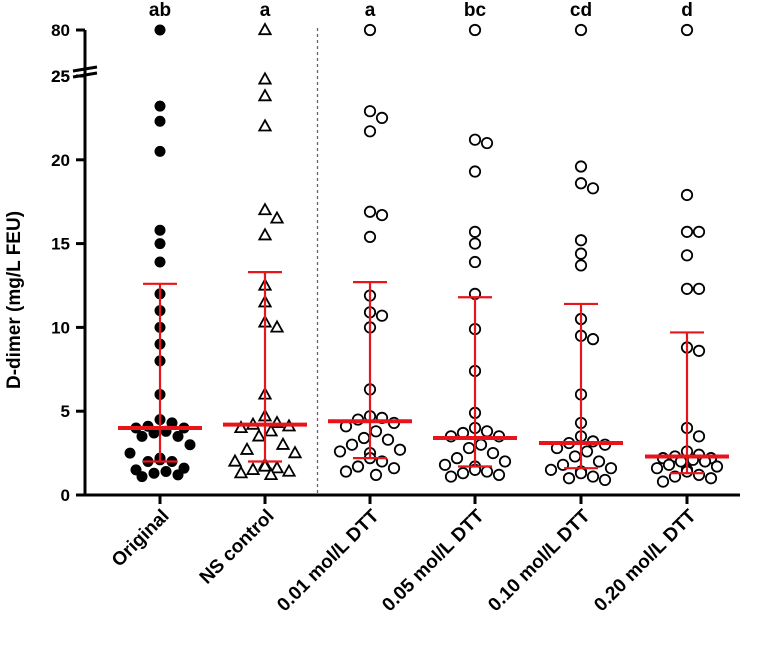 The image size is (762, 646). What do you see at coordinates (328, 560) in the screenshot?
I see `category-label-2: 0.01 mol/L DTT` at bounding box center [328, 560].